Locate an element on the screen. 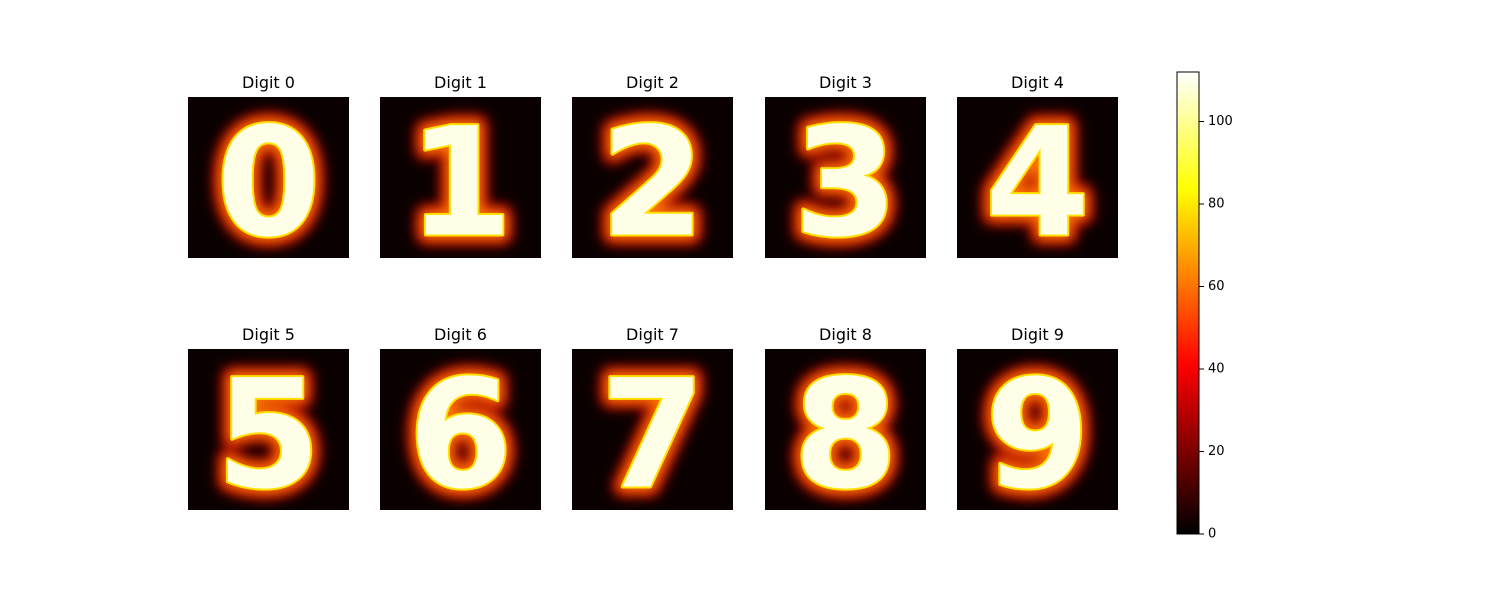 The height and width of the screenshot is (600, 1500). digit-glow-outer: 8 is located at coordinates (845, 436).